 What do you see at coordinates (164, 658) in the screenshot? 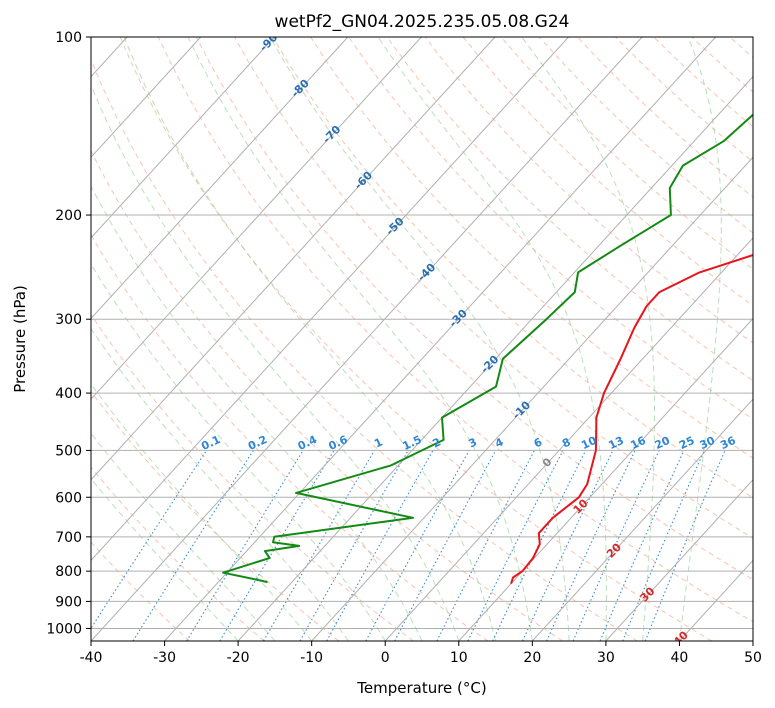
I see `x-tick-label: -30` at bounding box center [164, 658].